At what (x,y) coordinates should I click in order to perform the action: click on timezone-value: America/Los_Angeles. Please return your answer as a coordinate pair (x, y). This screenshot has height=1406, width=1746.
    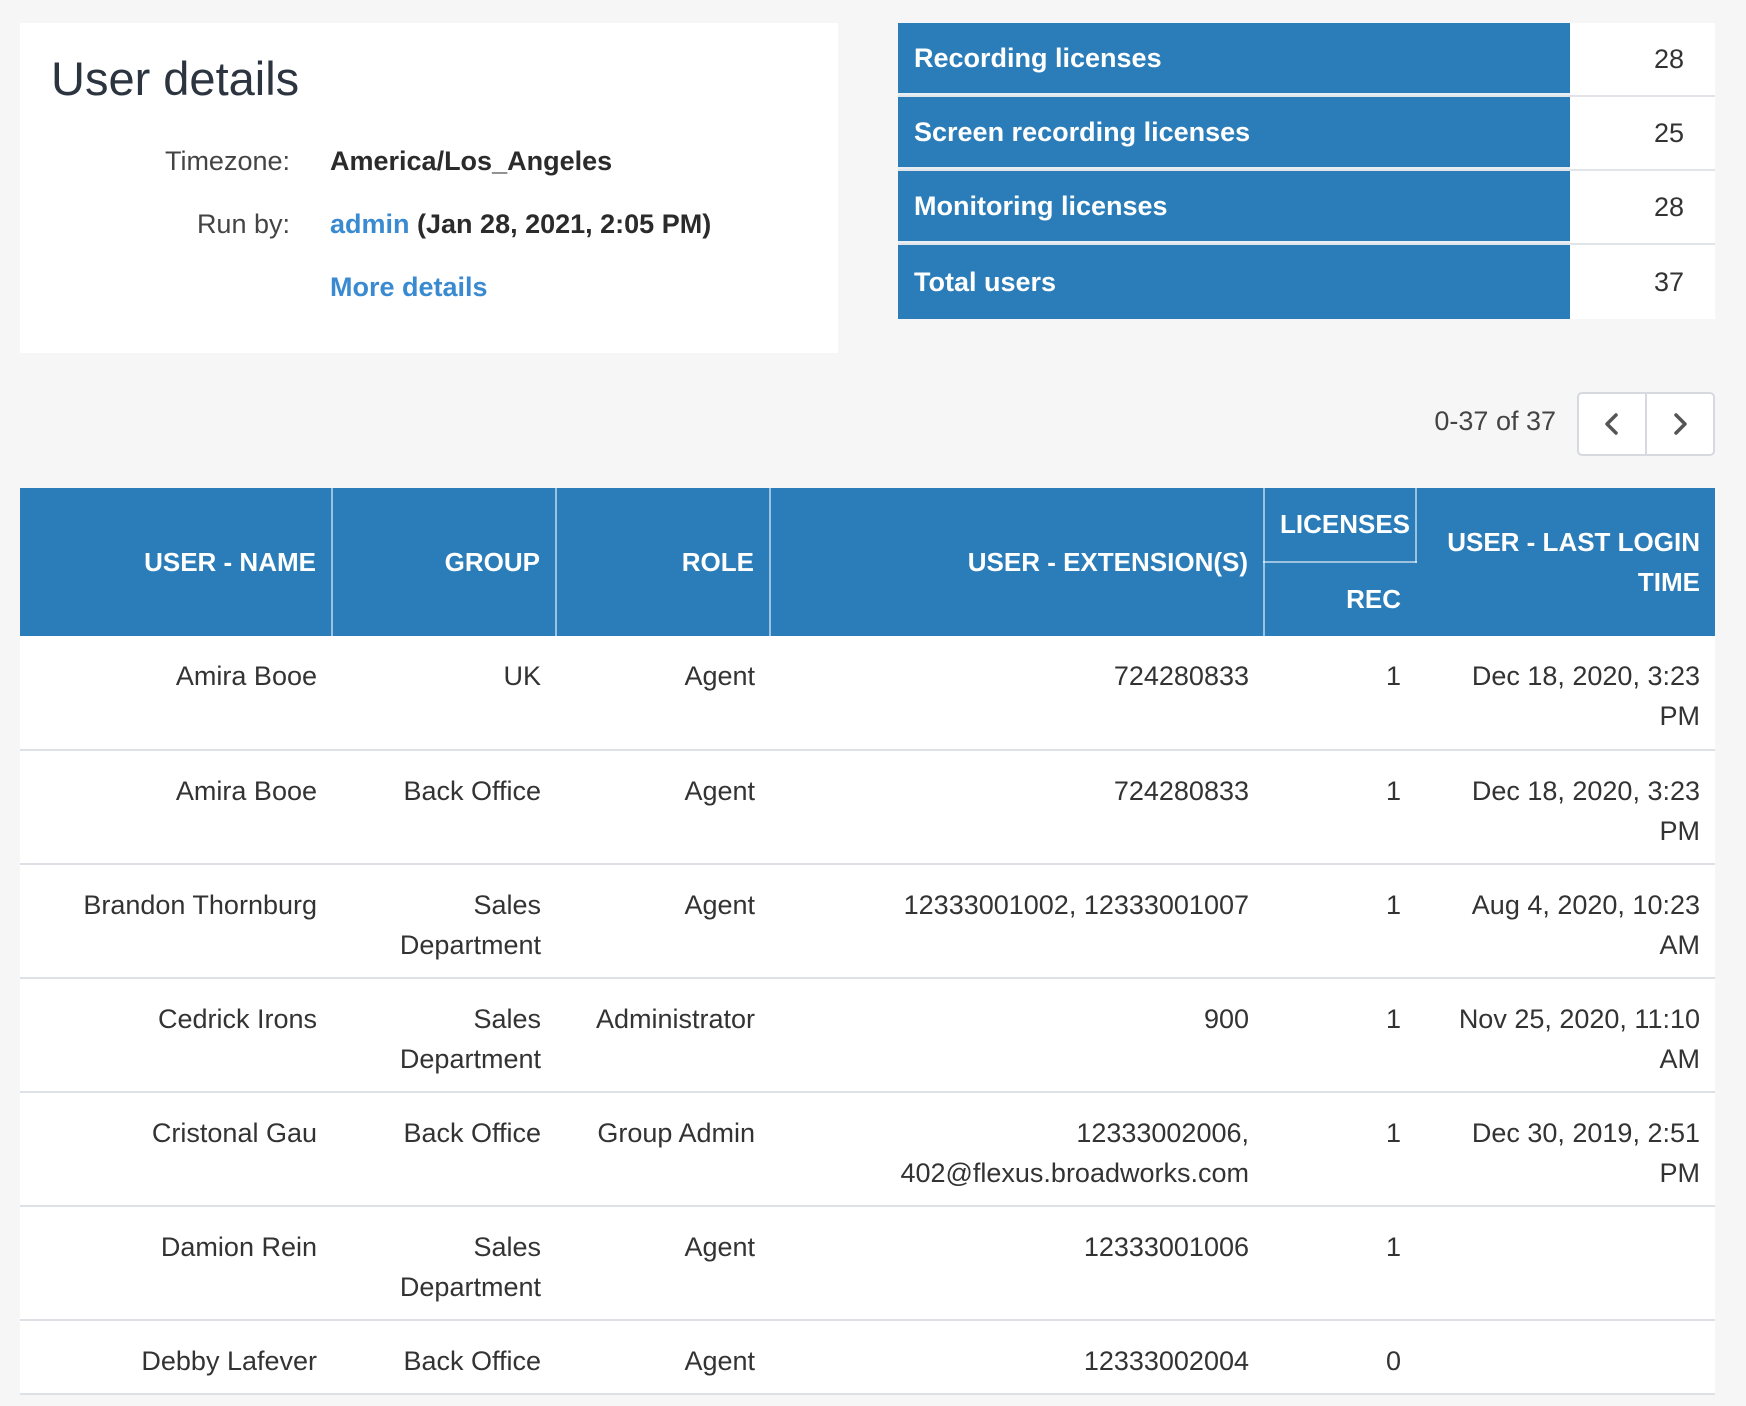
    Looking at the image, I should click on (471, 161).